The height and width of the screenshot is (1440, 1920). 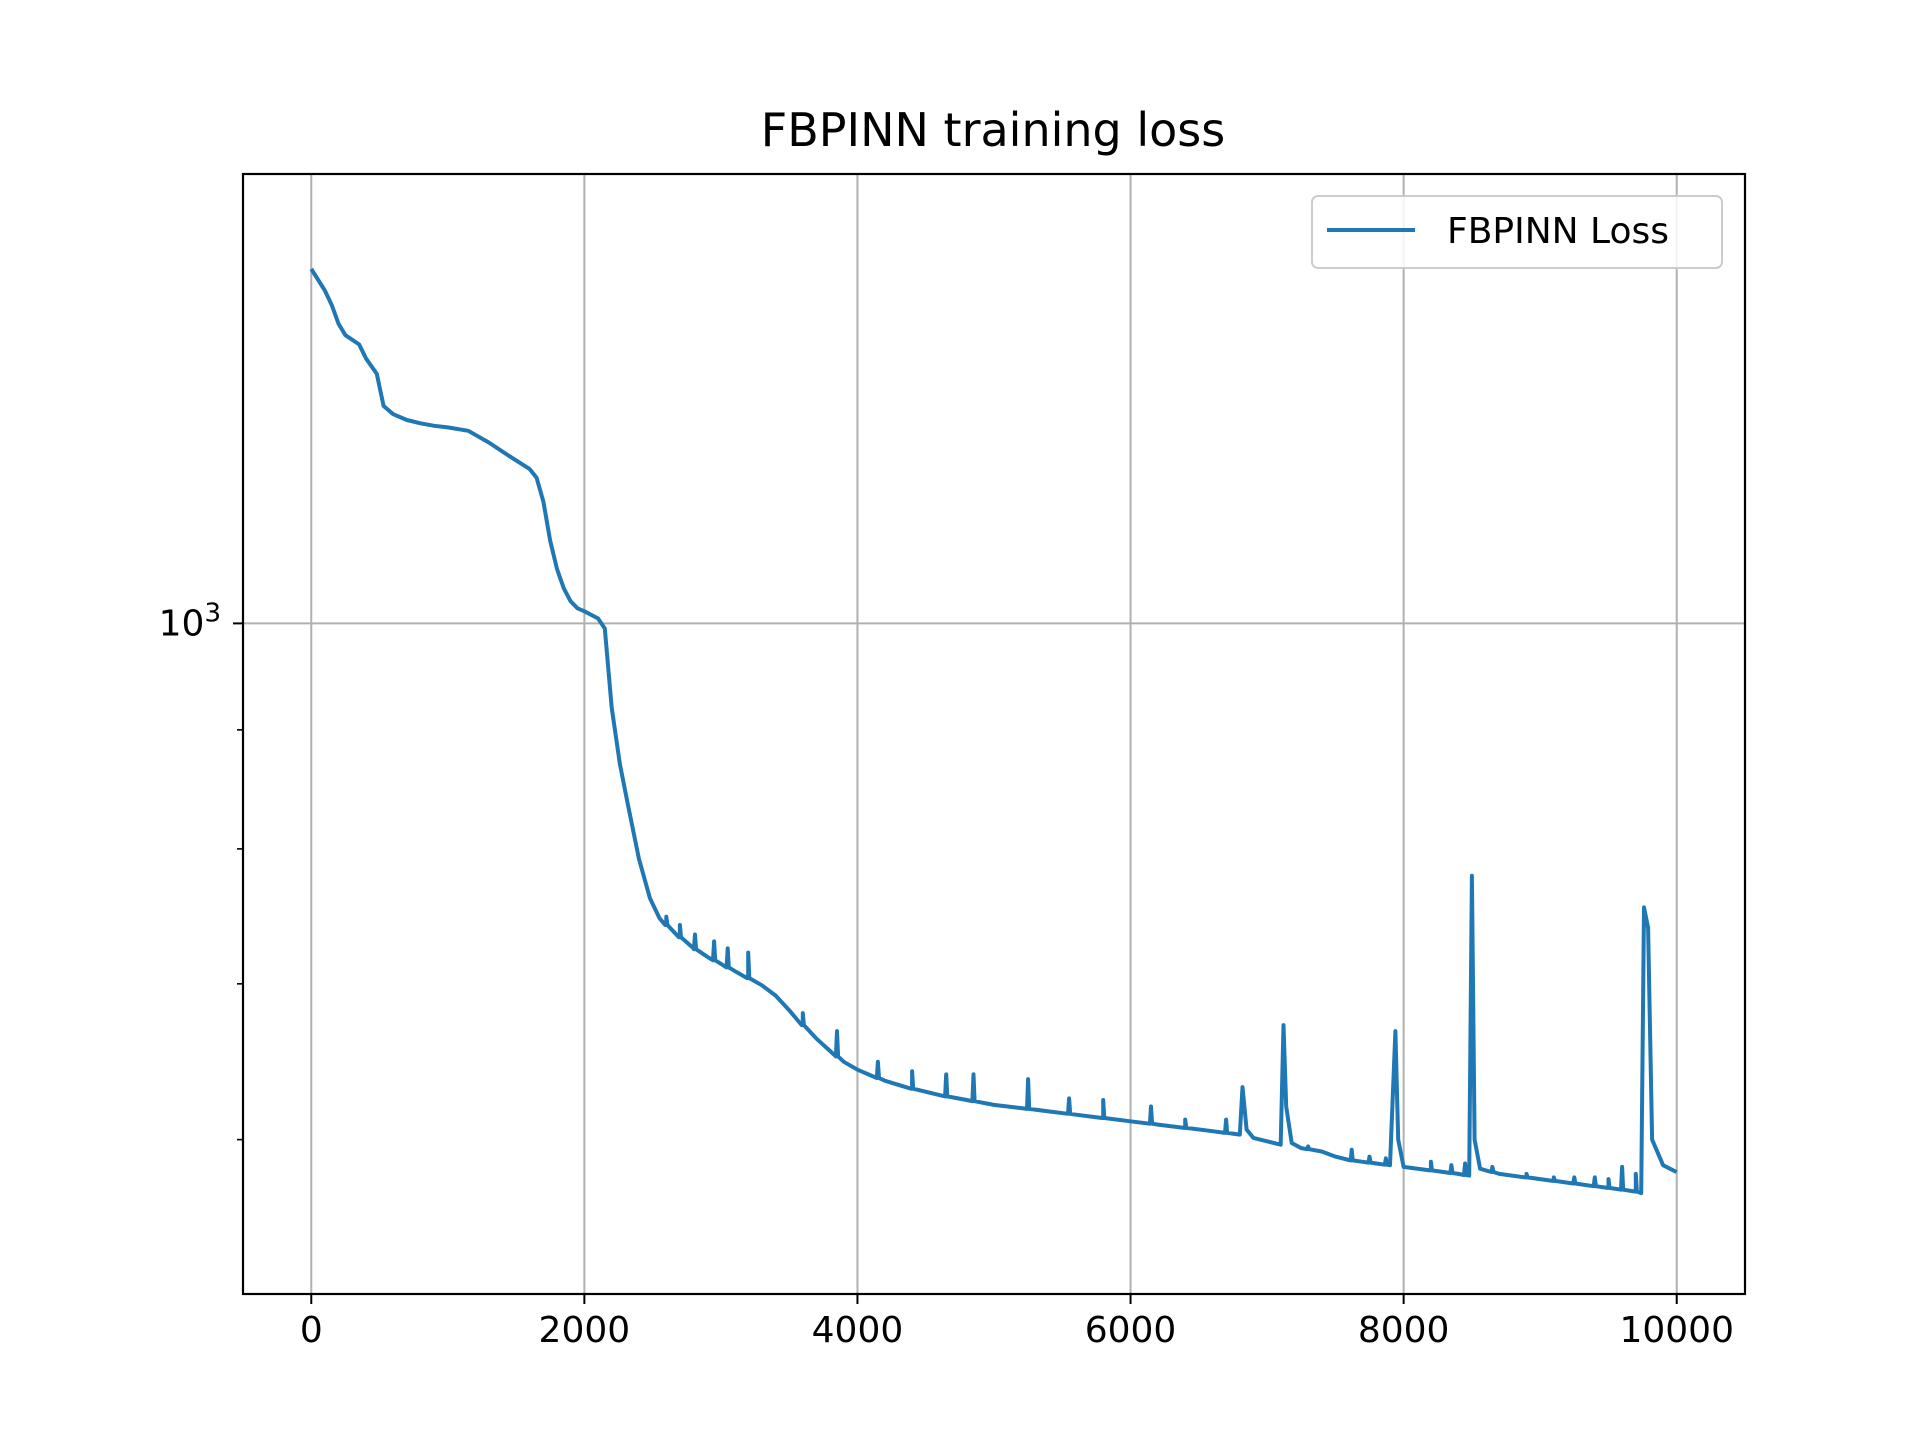 What do you see at coordinates (858, 1330) in the screenshot?
I see `x-tick-label: 4000` at bounding box center [858, 1330].